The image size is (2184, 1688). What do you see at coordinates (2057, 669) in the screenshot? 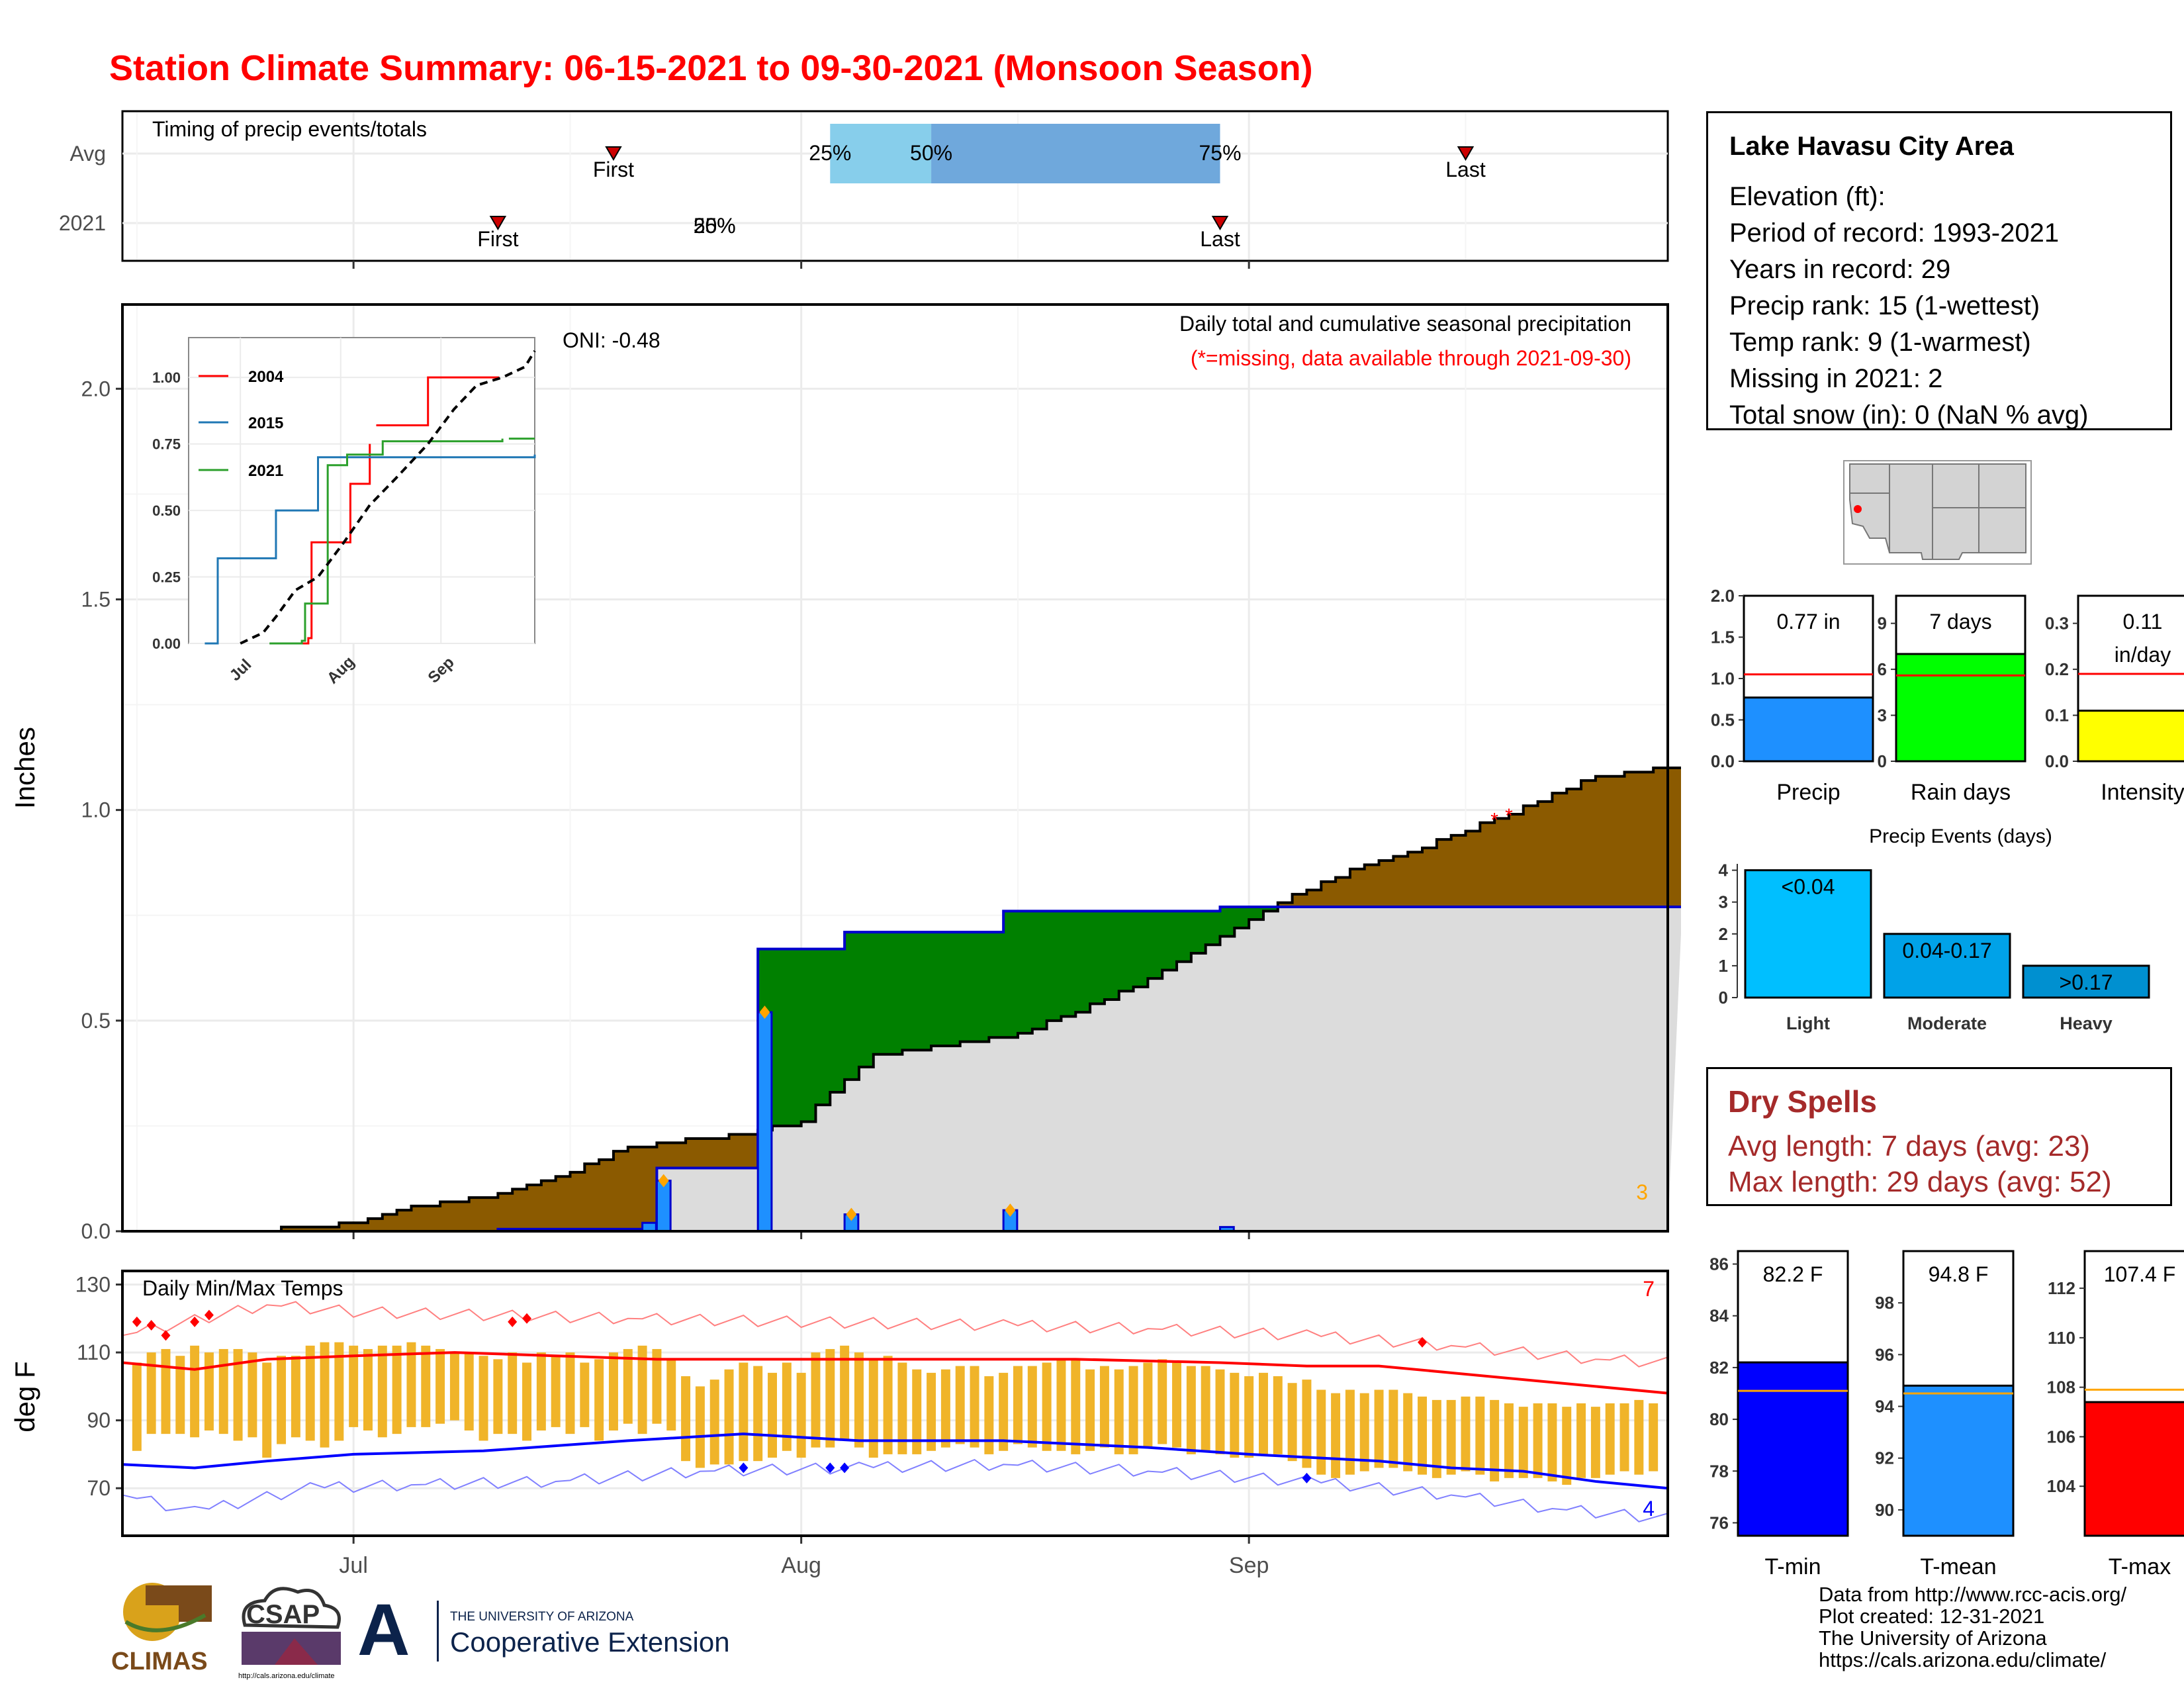
I see `mini-bar-ytick-label: 0.2` at bounding box center [2057, 669].